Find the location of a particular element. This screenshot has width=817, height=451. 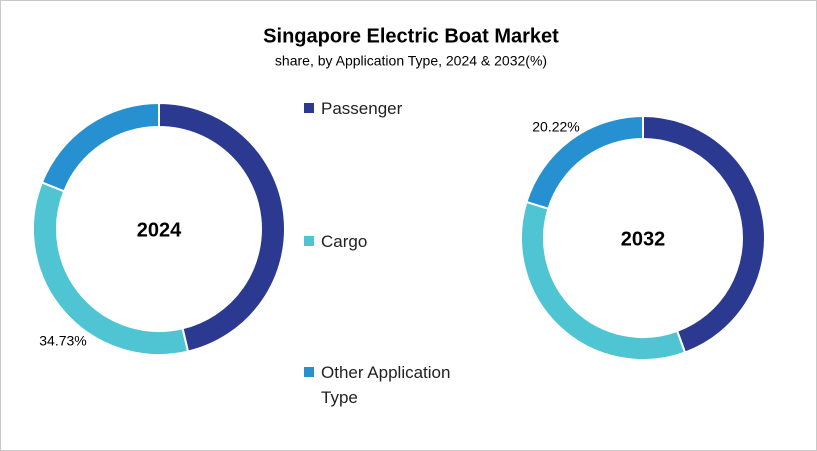

center-label: 2032 is located at coordinates (643, 239).